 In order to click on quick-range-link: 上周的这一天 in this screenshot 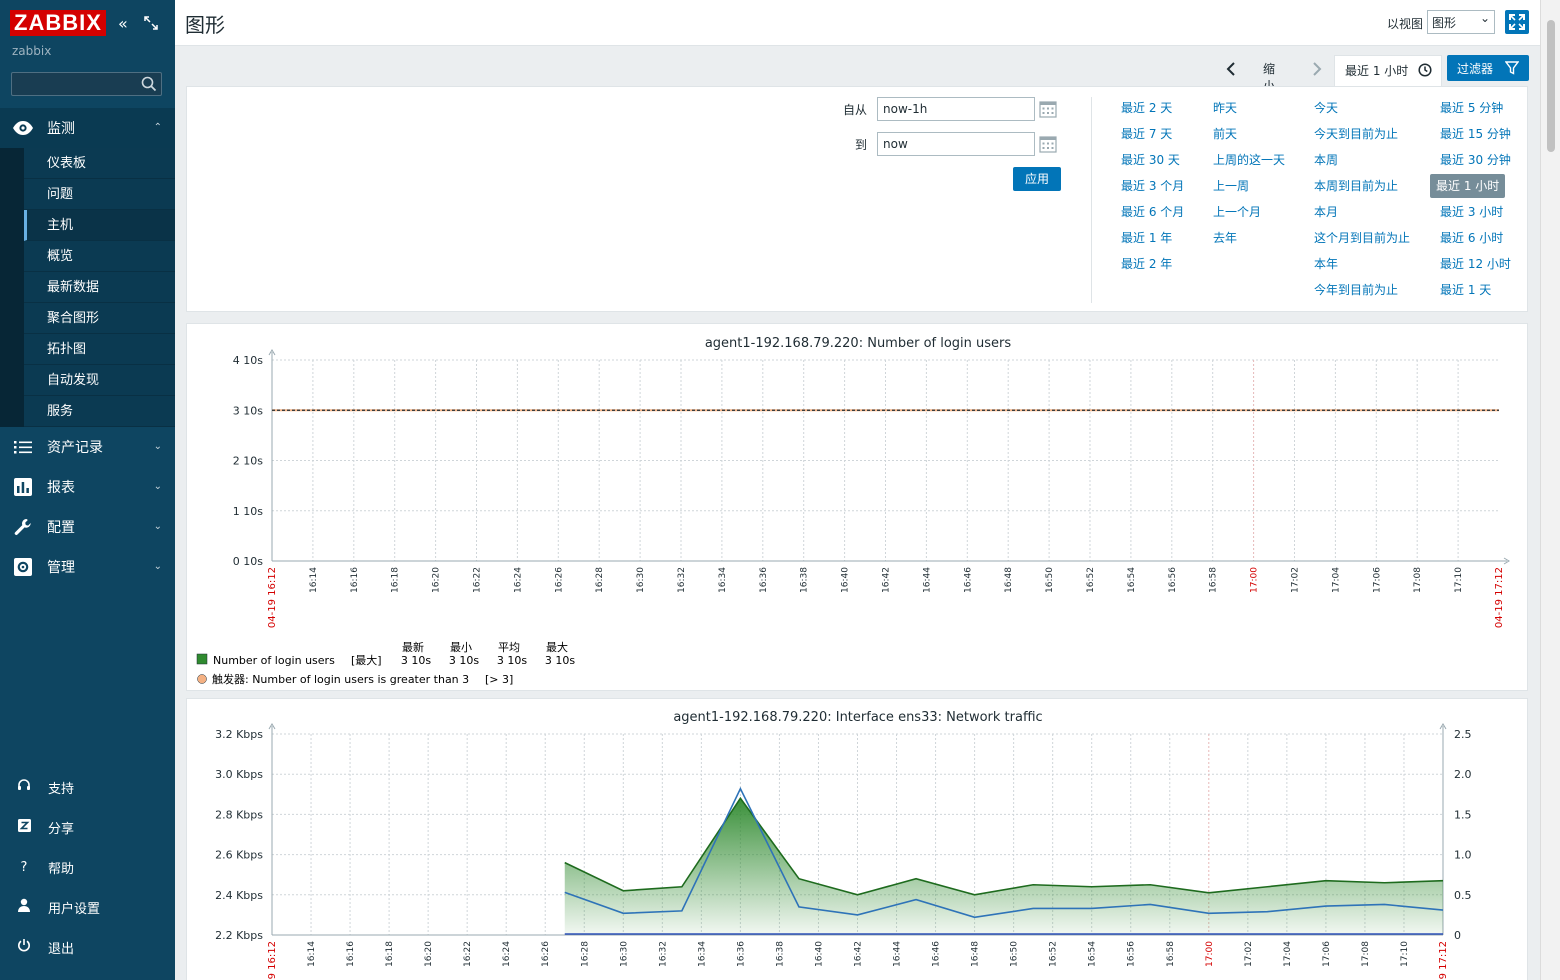, I will do `click(1249, 160)`.